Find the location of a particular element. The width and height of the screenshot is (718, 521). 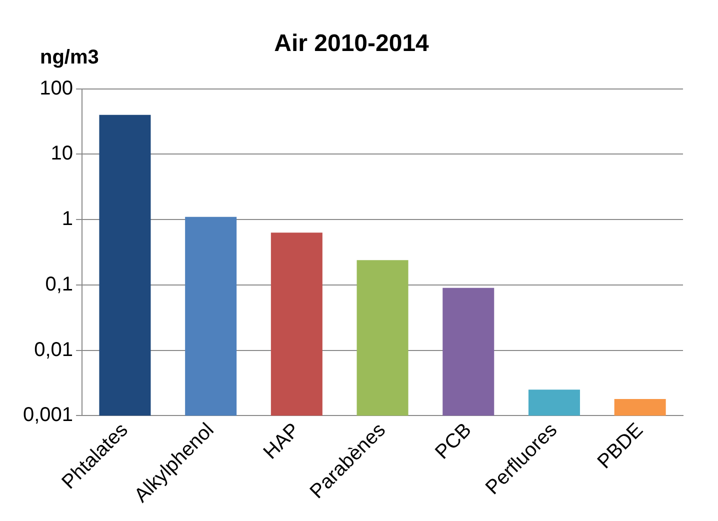

y-tick-label: 1 is located at coordinates (68, 219).